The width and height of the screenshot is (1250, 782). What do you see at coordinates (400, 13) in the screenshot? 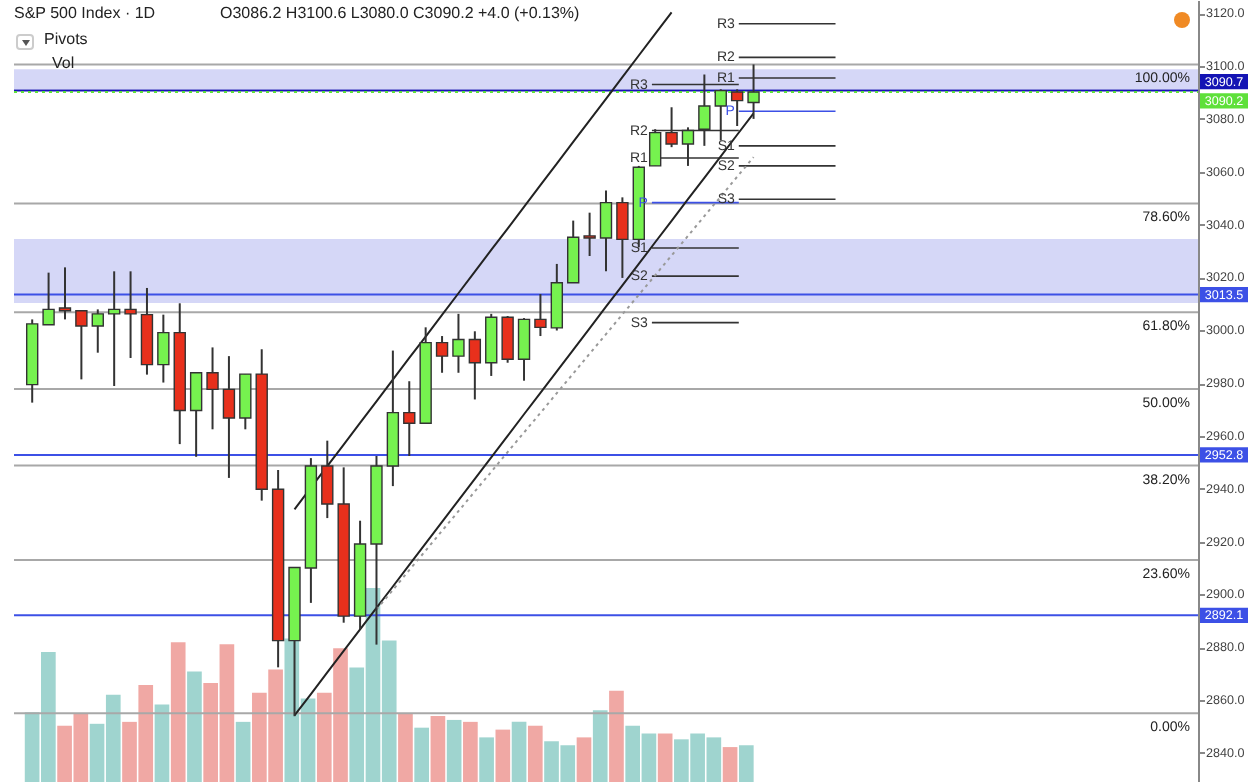
I see `chart-subtitle: O3086.2 H3100.6 L3080.0 C3090.2 +4.0 (+0.13%)` at bounding box center [400, 13].